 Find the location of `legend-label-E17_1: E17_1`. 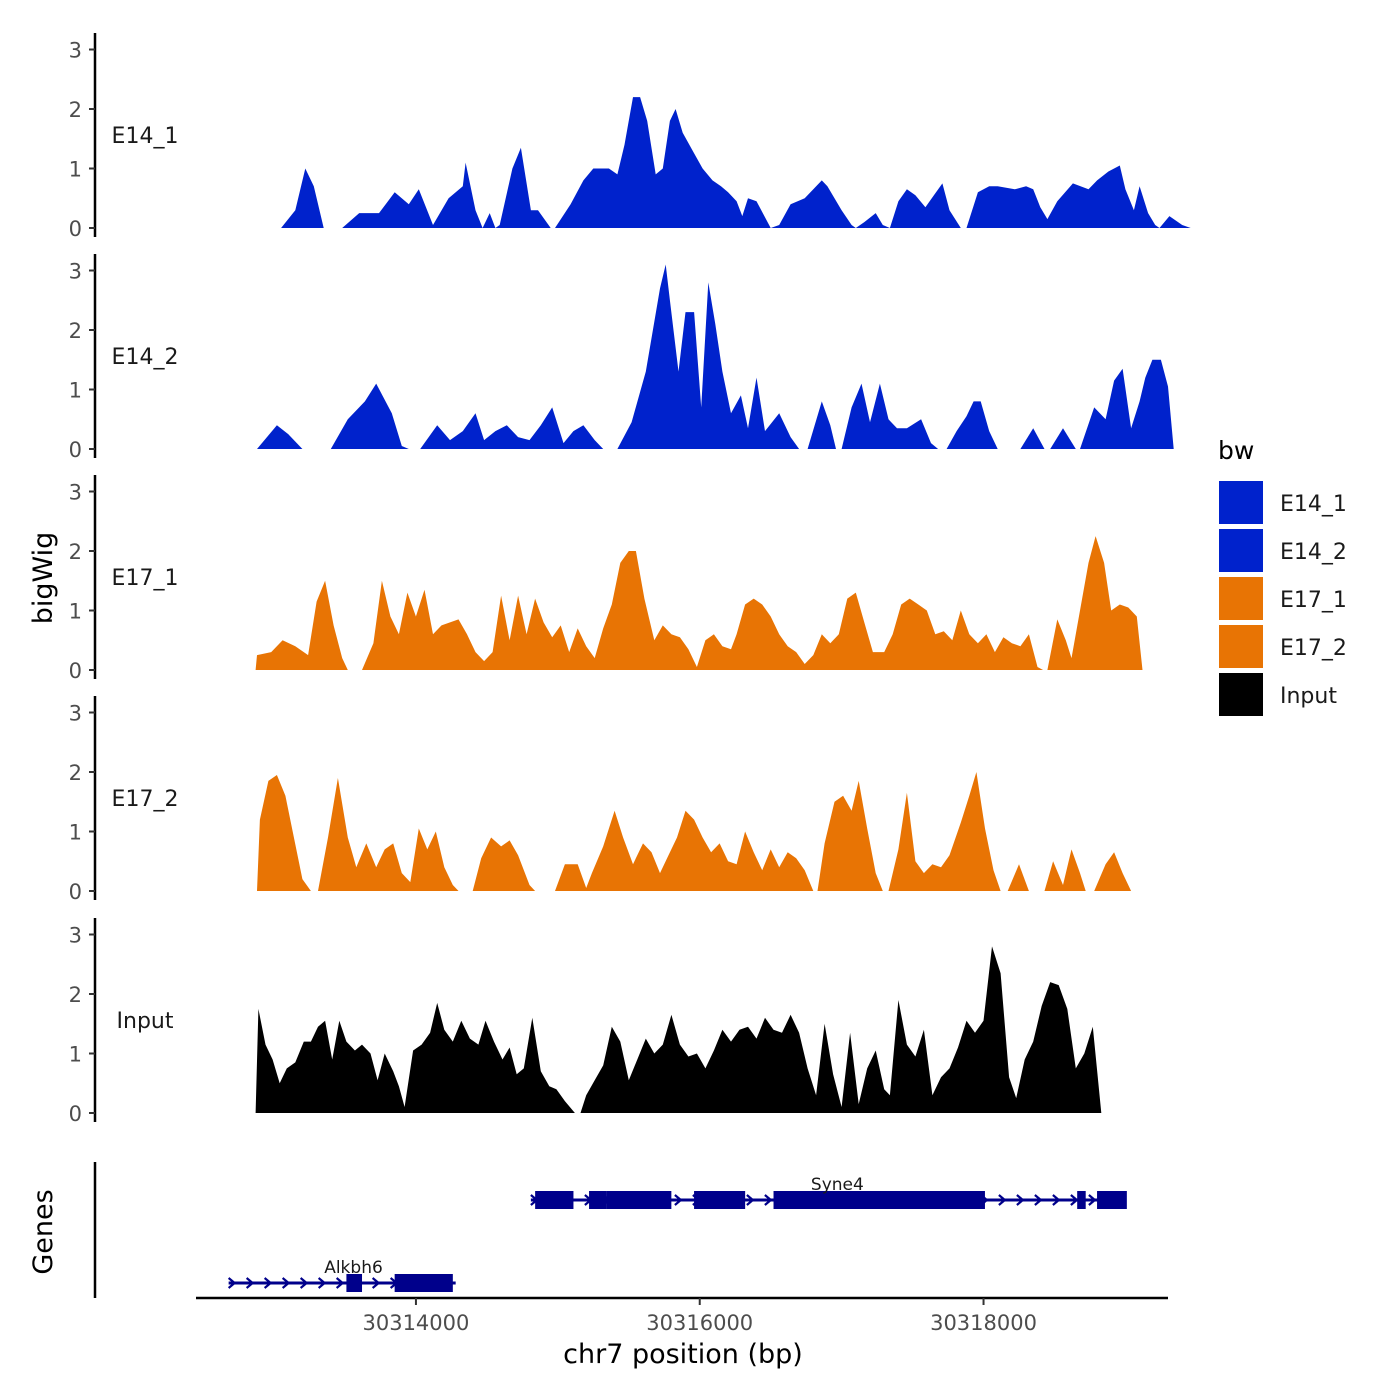

legend-label-E17_1: E17_1 is located at coordinates (1313, 600).